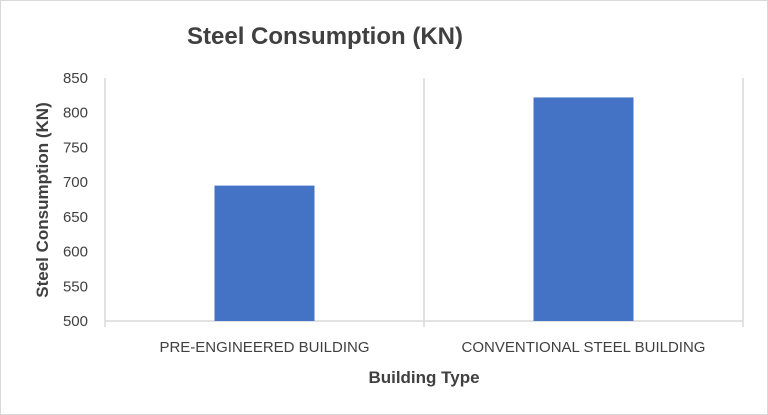 The width and height of the screenshot is (768, 415). Describe the element at coordinates (75, 321) in the screenshot. I see `y-tick-label: 500` at that location.